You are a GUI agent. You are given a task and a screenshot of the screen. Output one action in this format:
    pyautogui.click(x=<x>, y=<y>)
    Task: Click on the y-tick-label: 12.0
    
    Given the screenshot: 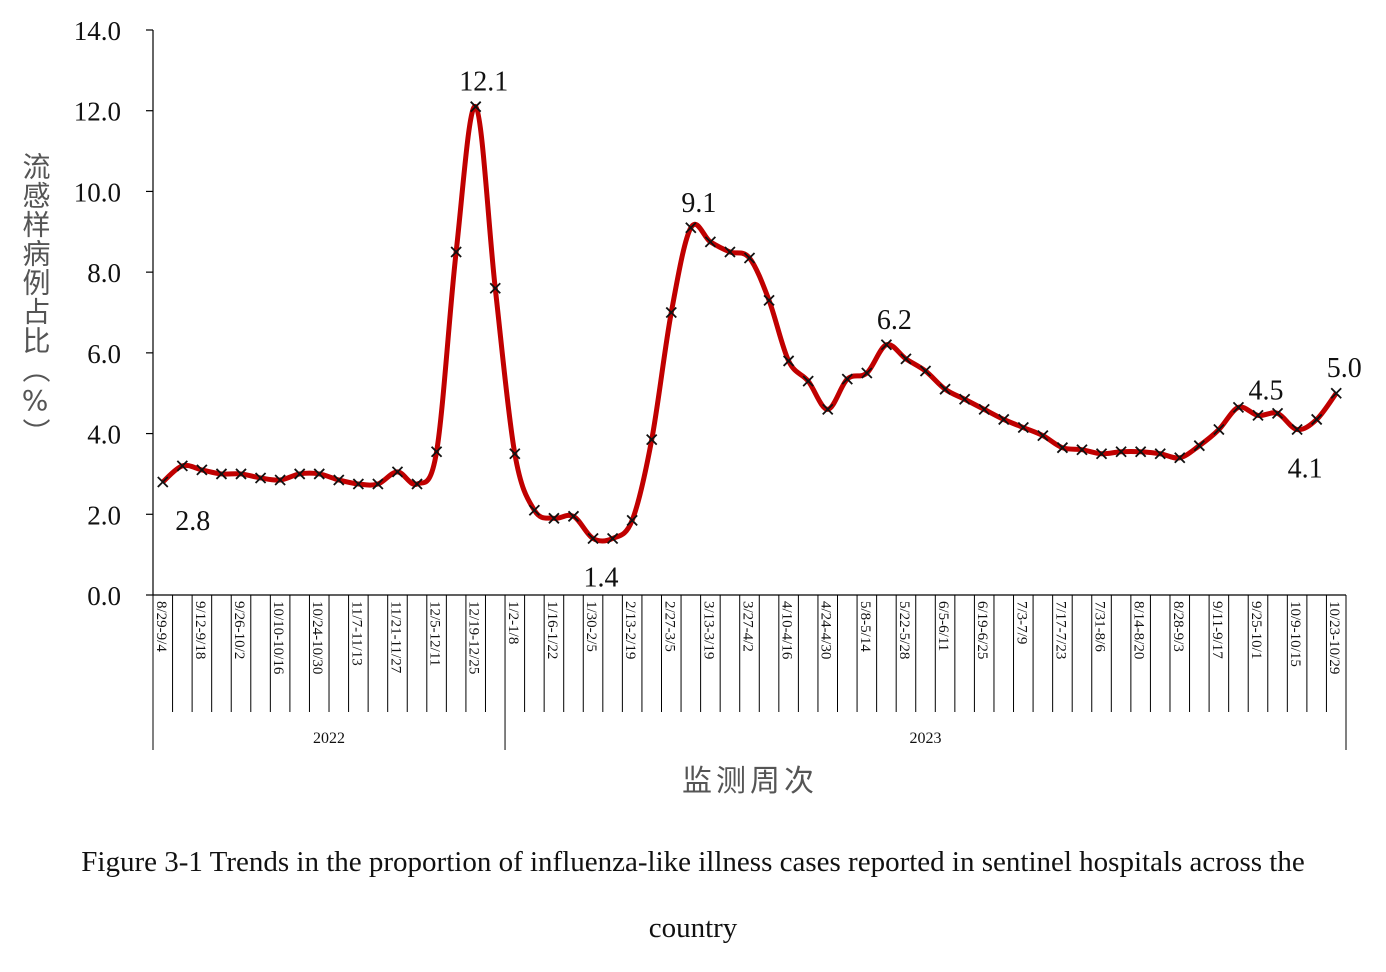 What is the action you would take?
    pyautogui.click(x=97, y=112)
    